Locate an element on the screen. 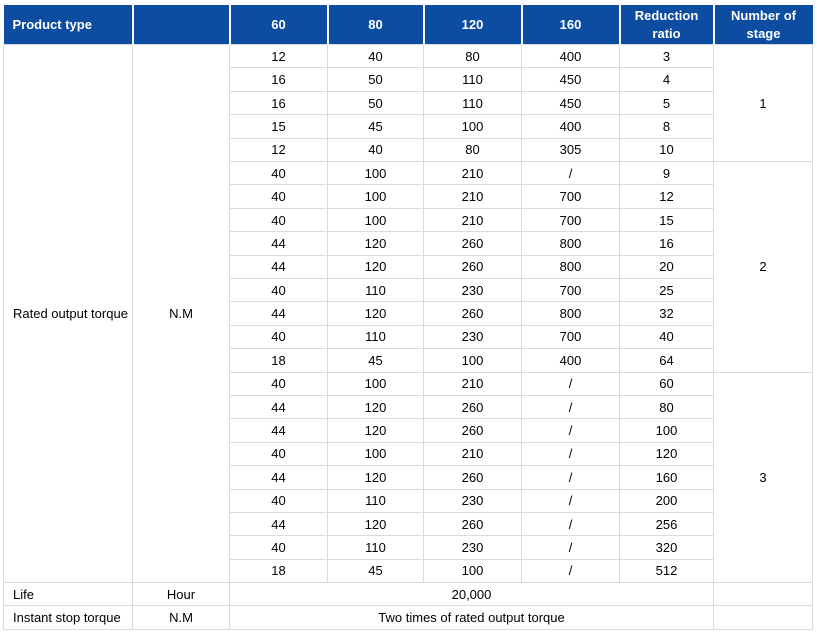 Image resolution: width=817 pixels, height=635 pixels. torque-80-cell: 50 is located at coordinates (375, 103).